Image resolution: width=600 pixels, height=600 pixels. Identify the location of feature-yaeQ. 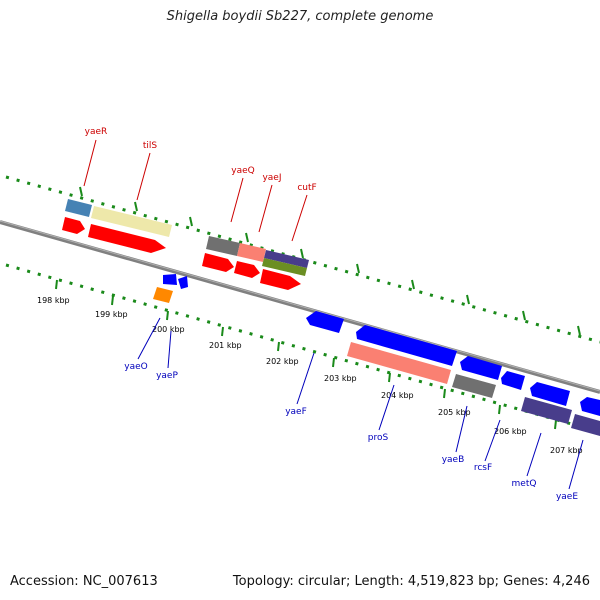
(223, 246).